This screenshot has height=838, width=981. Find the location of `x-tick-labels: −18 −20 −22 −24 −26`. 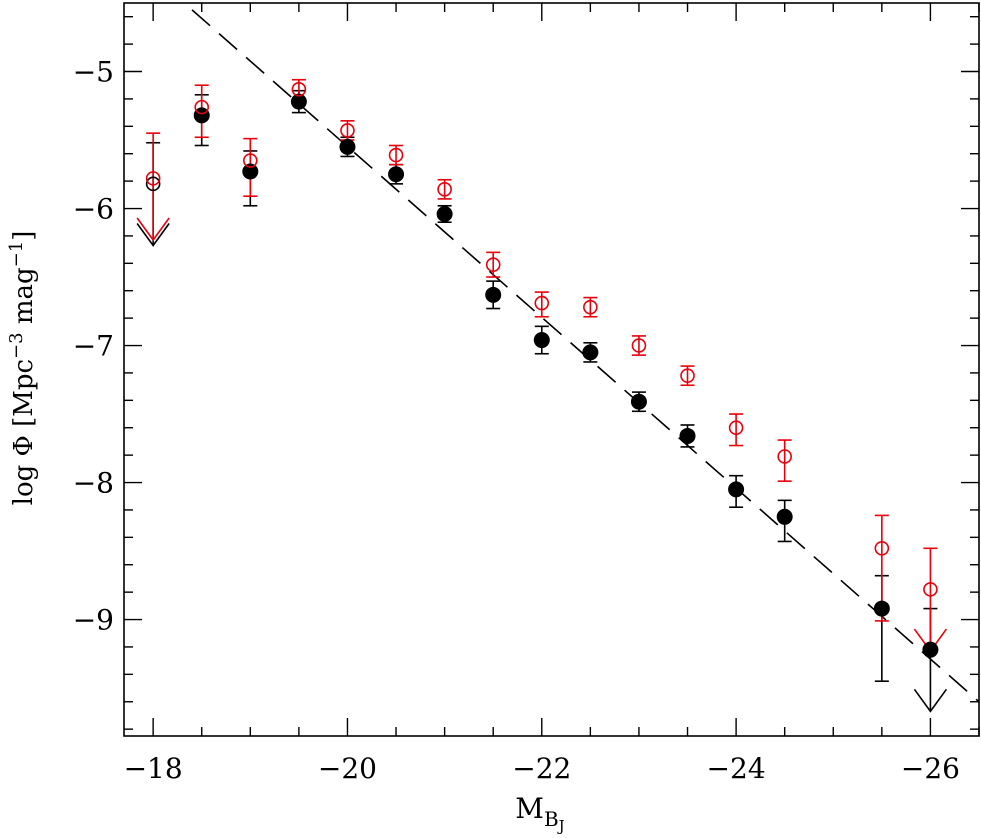

x-tick-labels: −18 −20 −22 −24 −26 is located at coordinates (542, 768).